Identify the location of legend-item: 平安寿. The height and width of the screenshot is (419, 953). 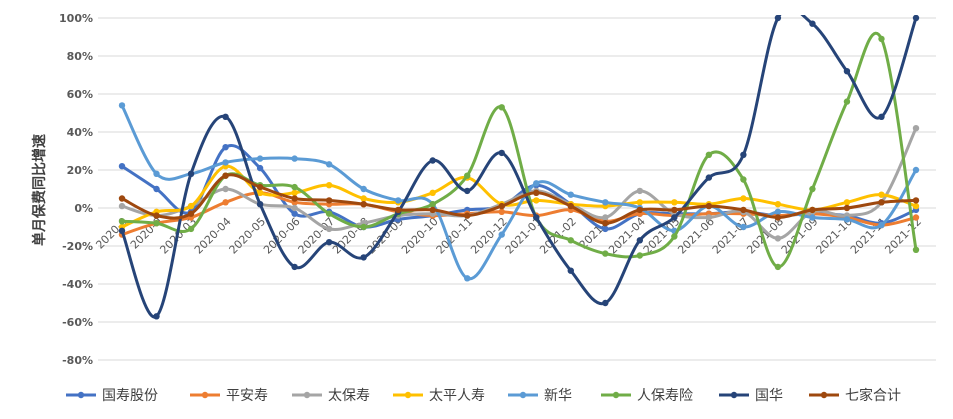
(229, 395).